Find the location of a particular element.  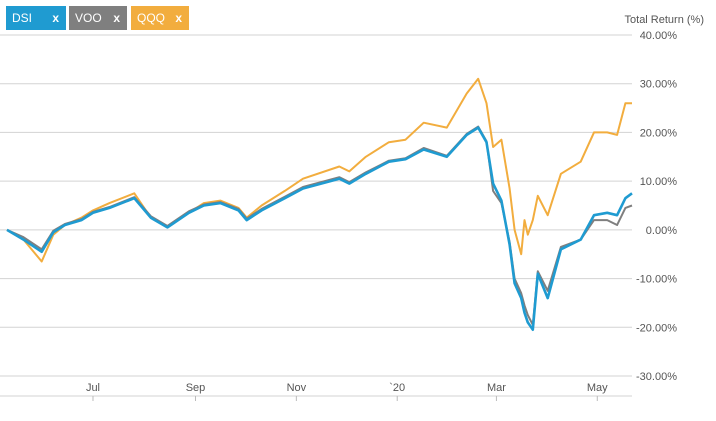

legend-label-dsi: DSI is located at coordinates (22, 18).